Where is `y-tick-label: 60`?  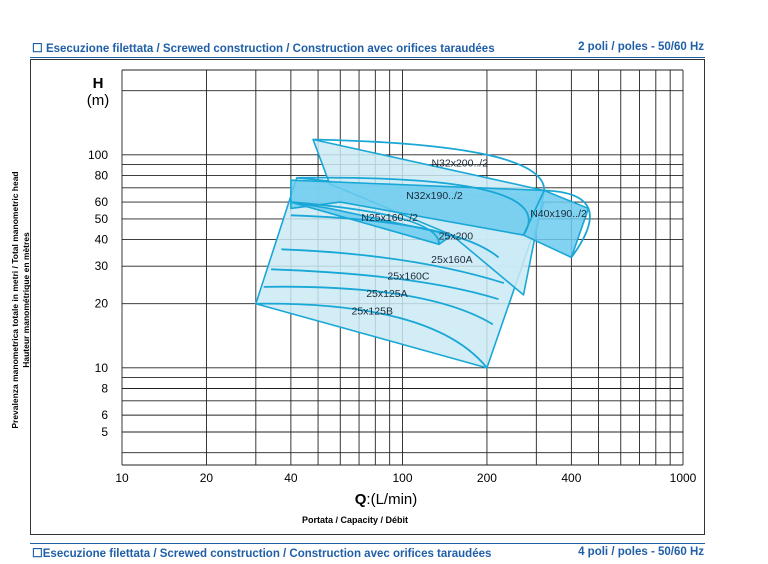 y-tick-label: 60 is located at coordinates (102, 202).